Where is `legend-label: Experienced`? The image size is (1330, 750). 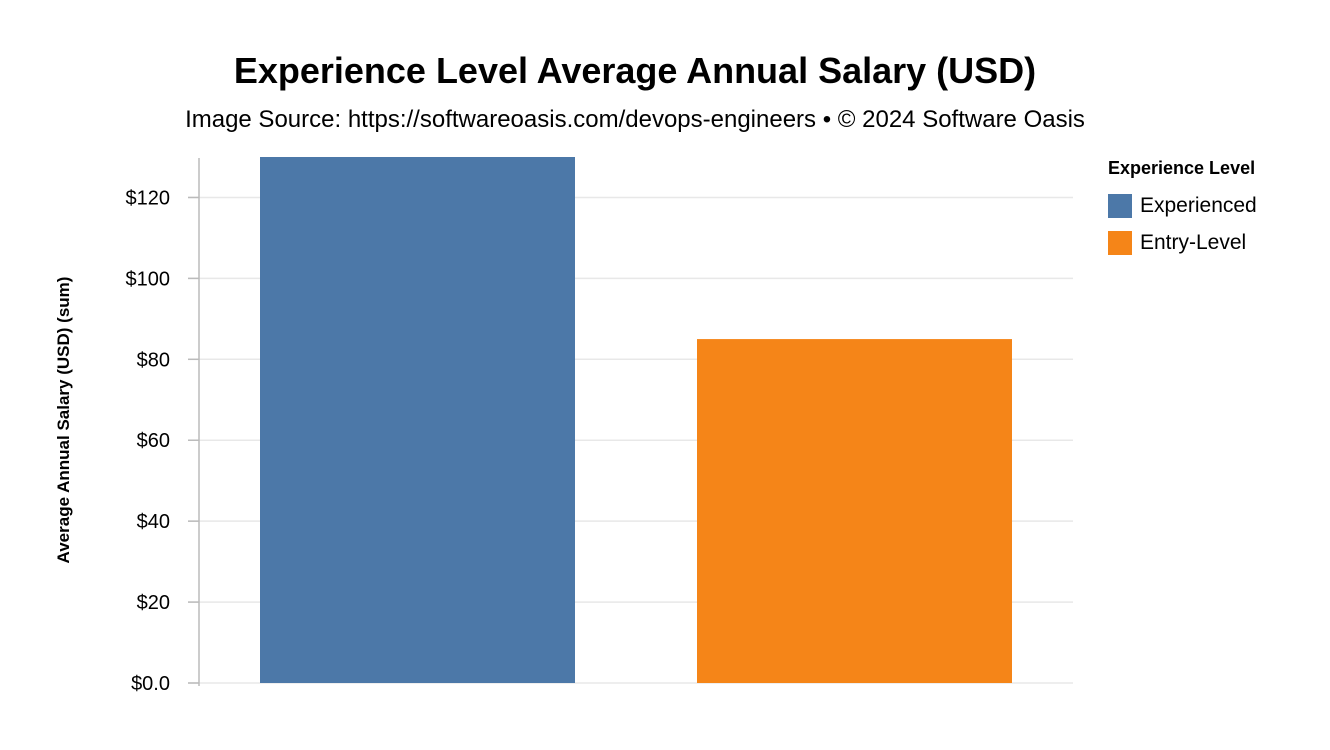
legend-label: Experienced is located at coordinates (1198, 205).